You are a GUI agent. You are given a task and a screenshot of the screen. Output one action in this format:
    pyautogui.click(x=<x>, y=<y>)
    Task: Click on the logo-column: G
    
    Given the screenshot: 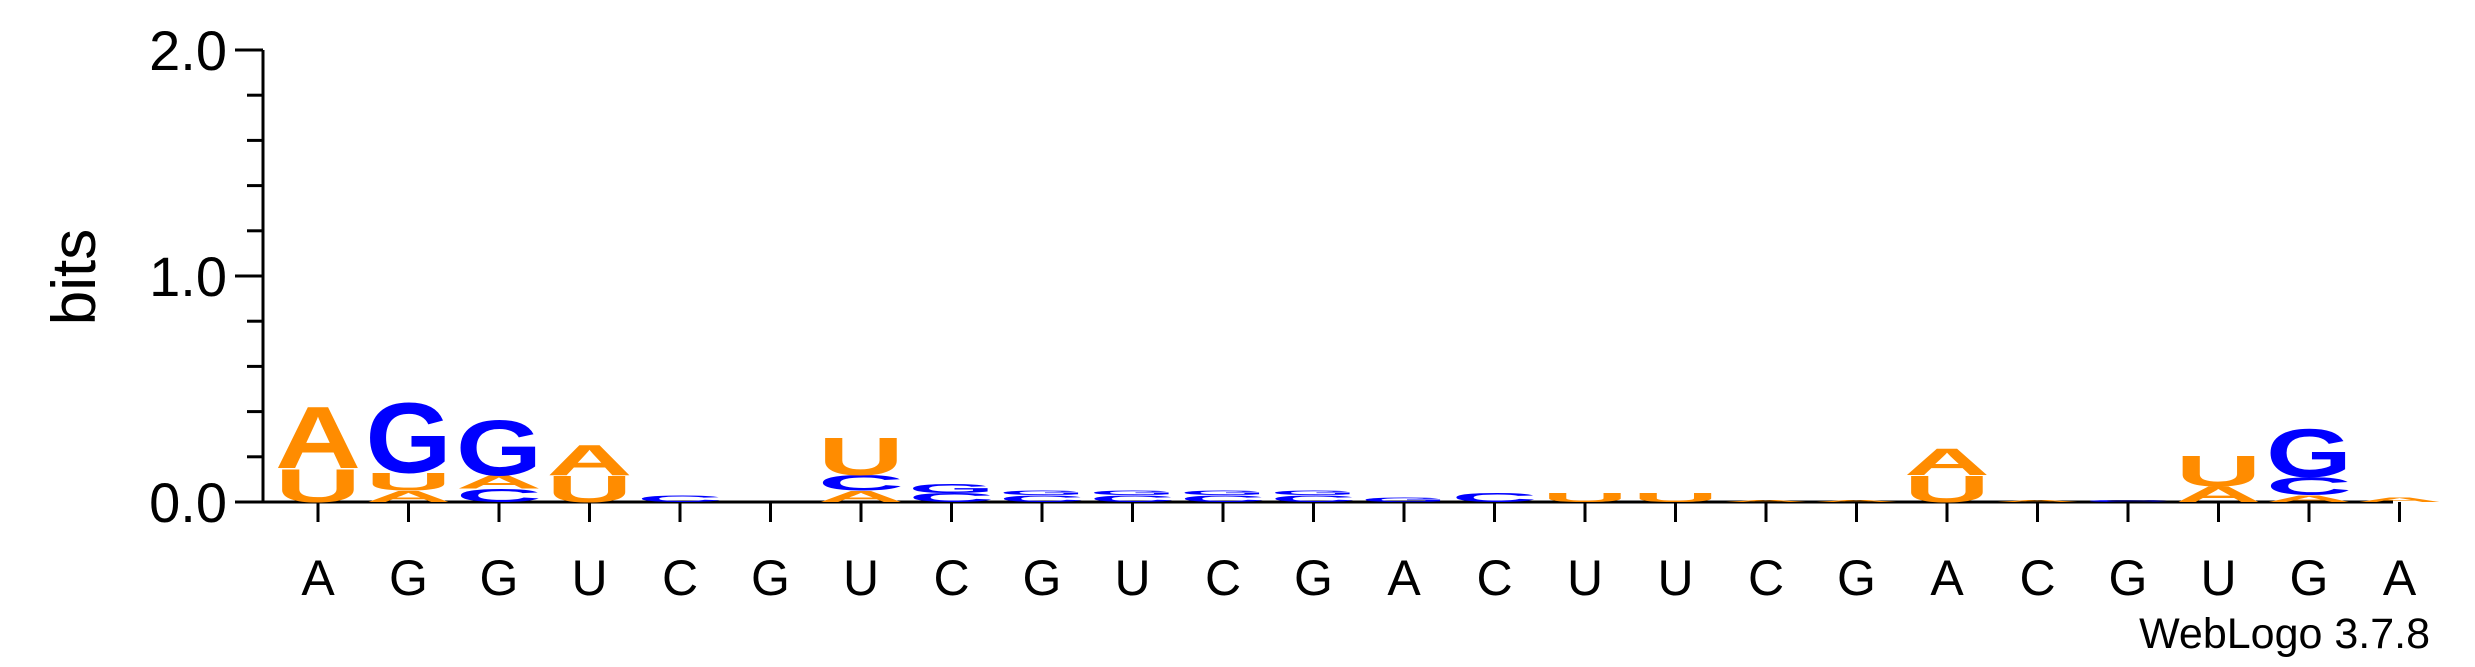 What is the action you would take?
    pyautogui.click(x=1404, y=499)
    